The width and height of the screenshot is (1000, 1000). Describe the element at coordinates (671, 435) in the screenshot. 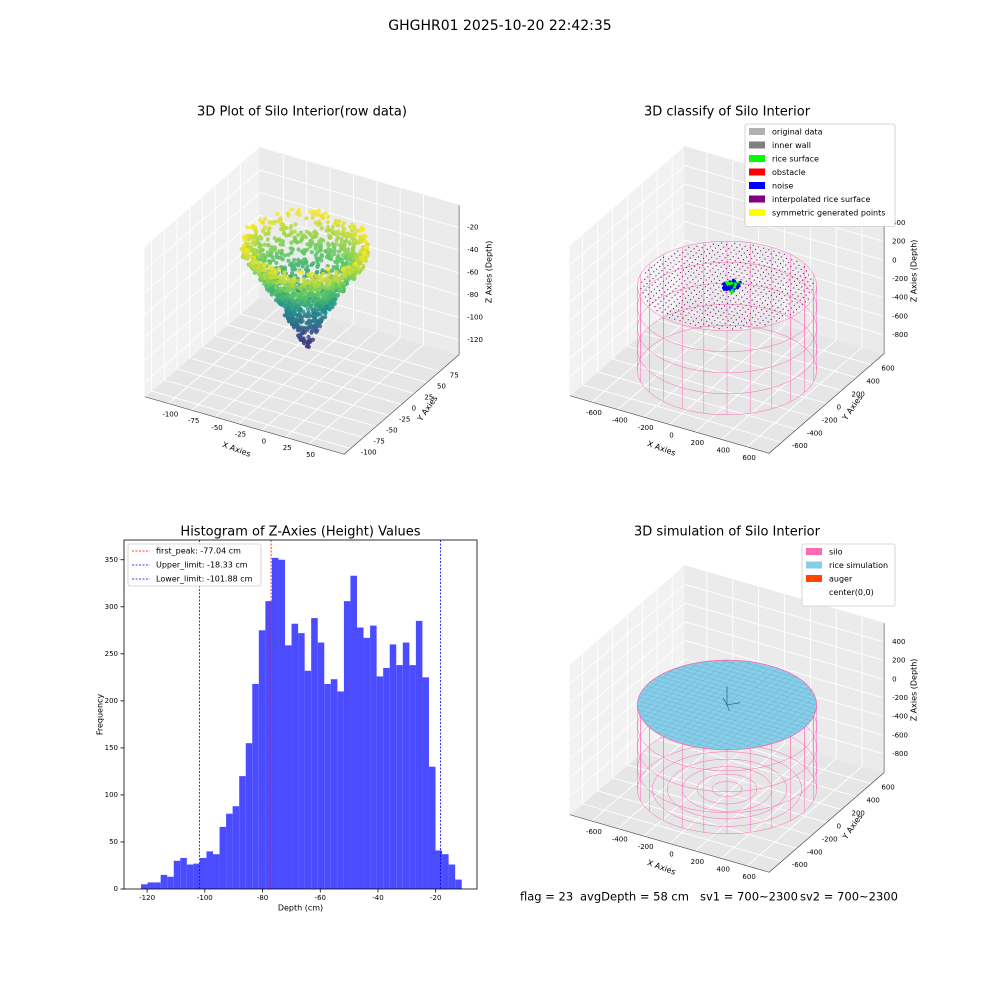

I see `x-tick-label: 0` at that location.